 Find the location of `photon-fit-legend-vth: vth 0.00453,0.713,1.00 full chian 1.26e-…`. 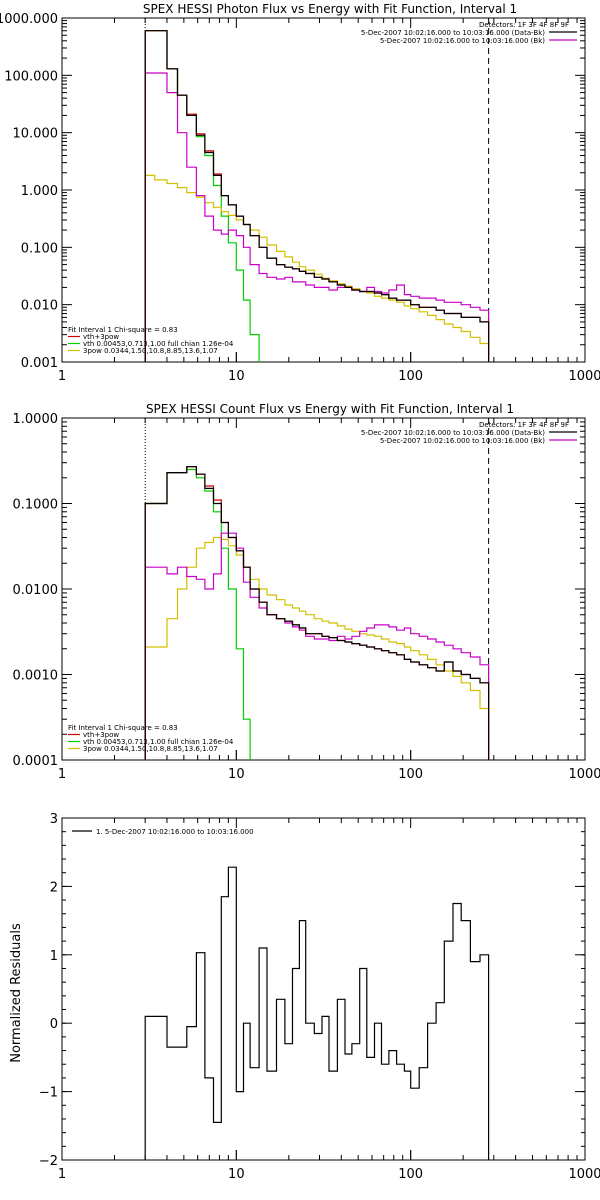

photon-fit-legend-vth: vth 0.00453,0.713,1.00 full chian 1.26e-… is located at coordinates (158, 344).